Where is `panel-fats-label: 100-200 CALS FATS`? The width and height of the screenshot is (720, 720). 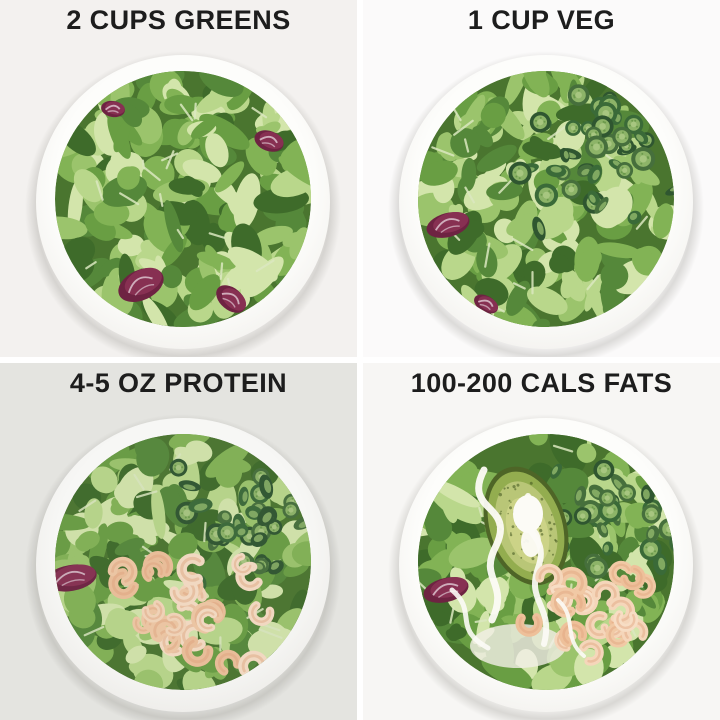
panel-fats-label: 100-200 CALS FATS is located at coordinates (541, 383).